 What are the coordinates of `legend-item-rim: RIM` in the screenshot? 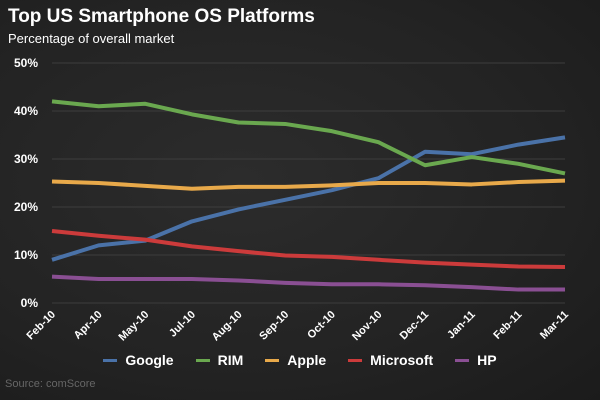 It's located at (219, 360).